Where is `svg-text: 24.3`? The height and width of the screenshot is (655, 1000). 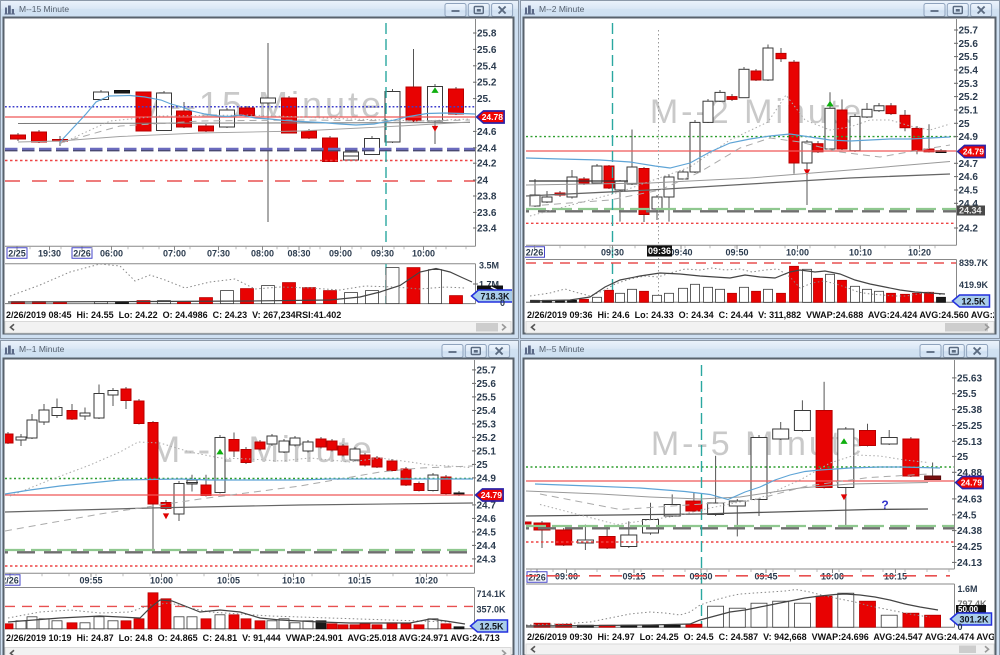 svg-text: 24.3 is located at coordinates (487, 559).